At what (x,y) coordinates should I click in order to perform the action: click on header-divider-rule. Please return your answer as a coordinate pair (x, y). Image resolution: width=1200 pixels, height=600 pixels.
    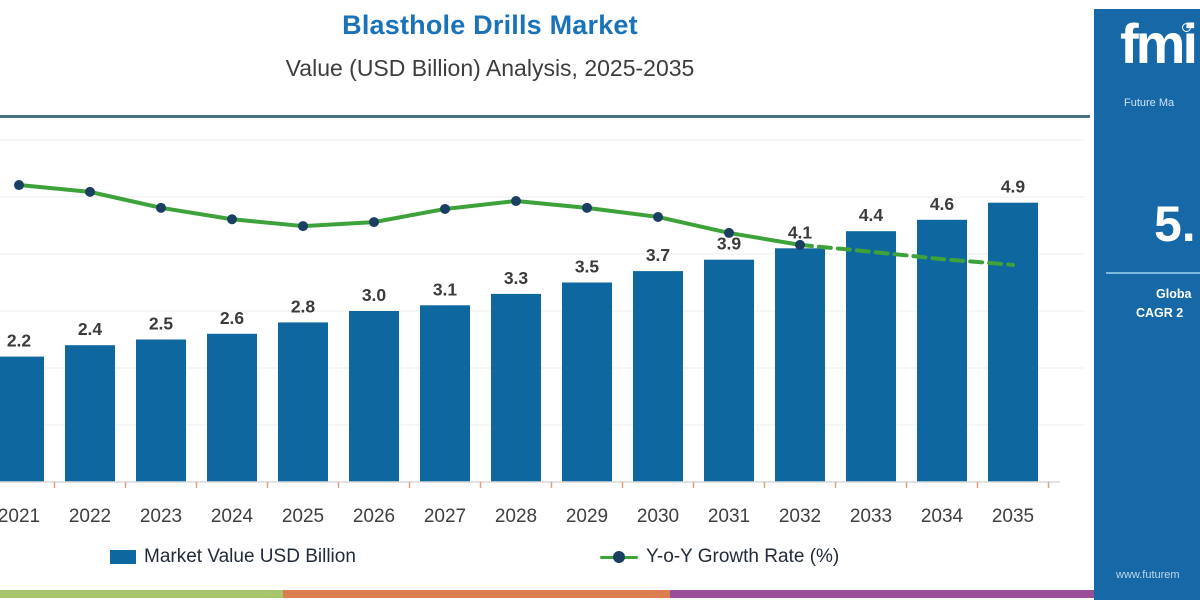
    Looking at the image, I should click on (545, 116).